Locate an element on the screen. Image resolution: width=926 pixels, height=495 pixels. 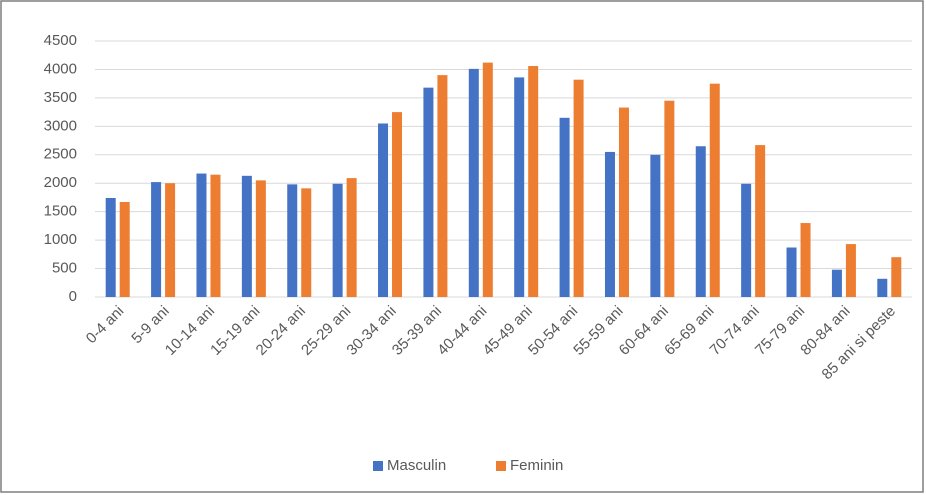
y-tick-label: 2500 is located at coordinates (60, 154).